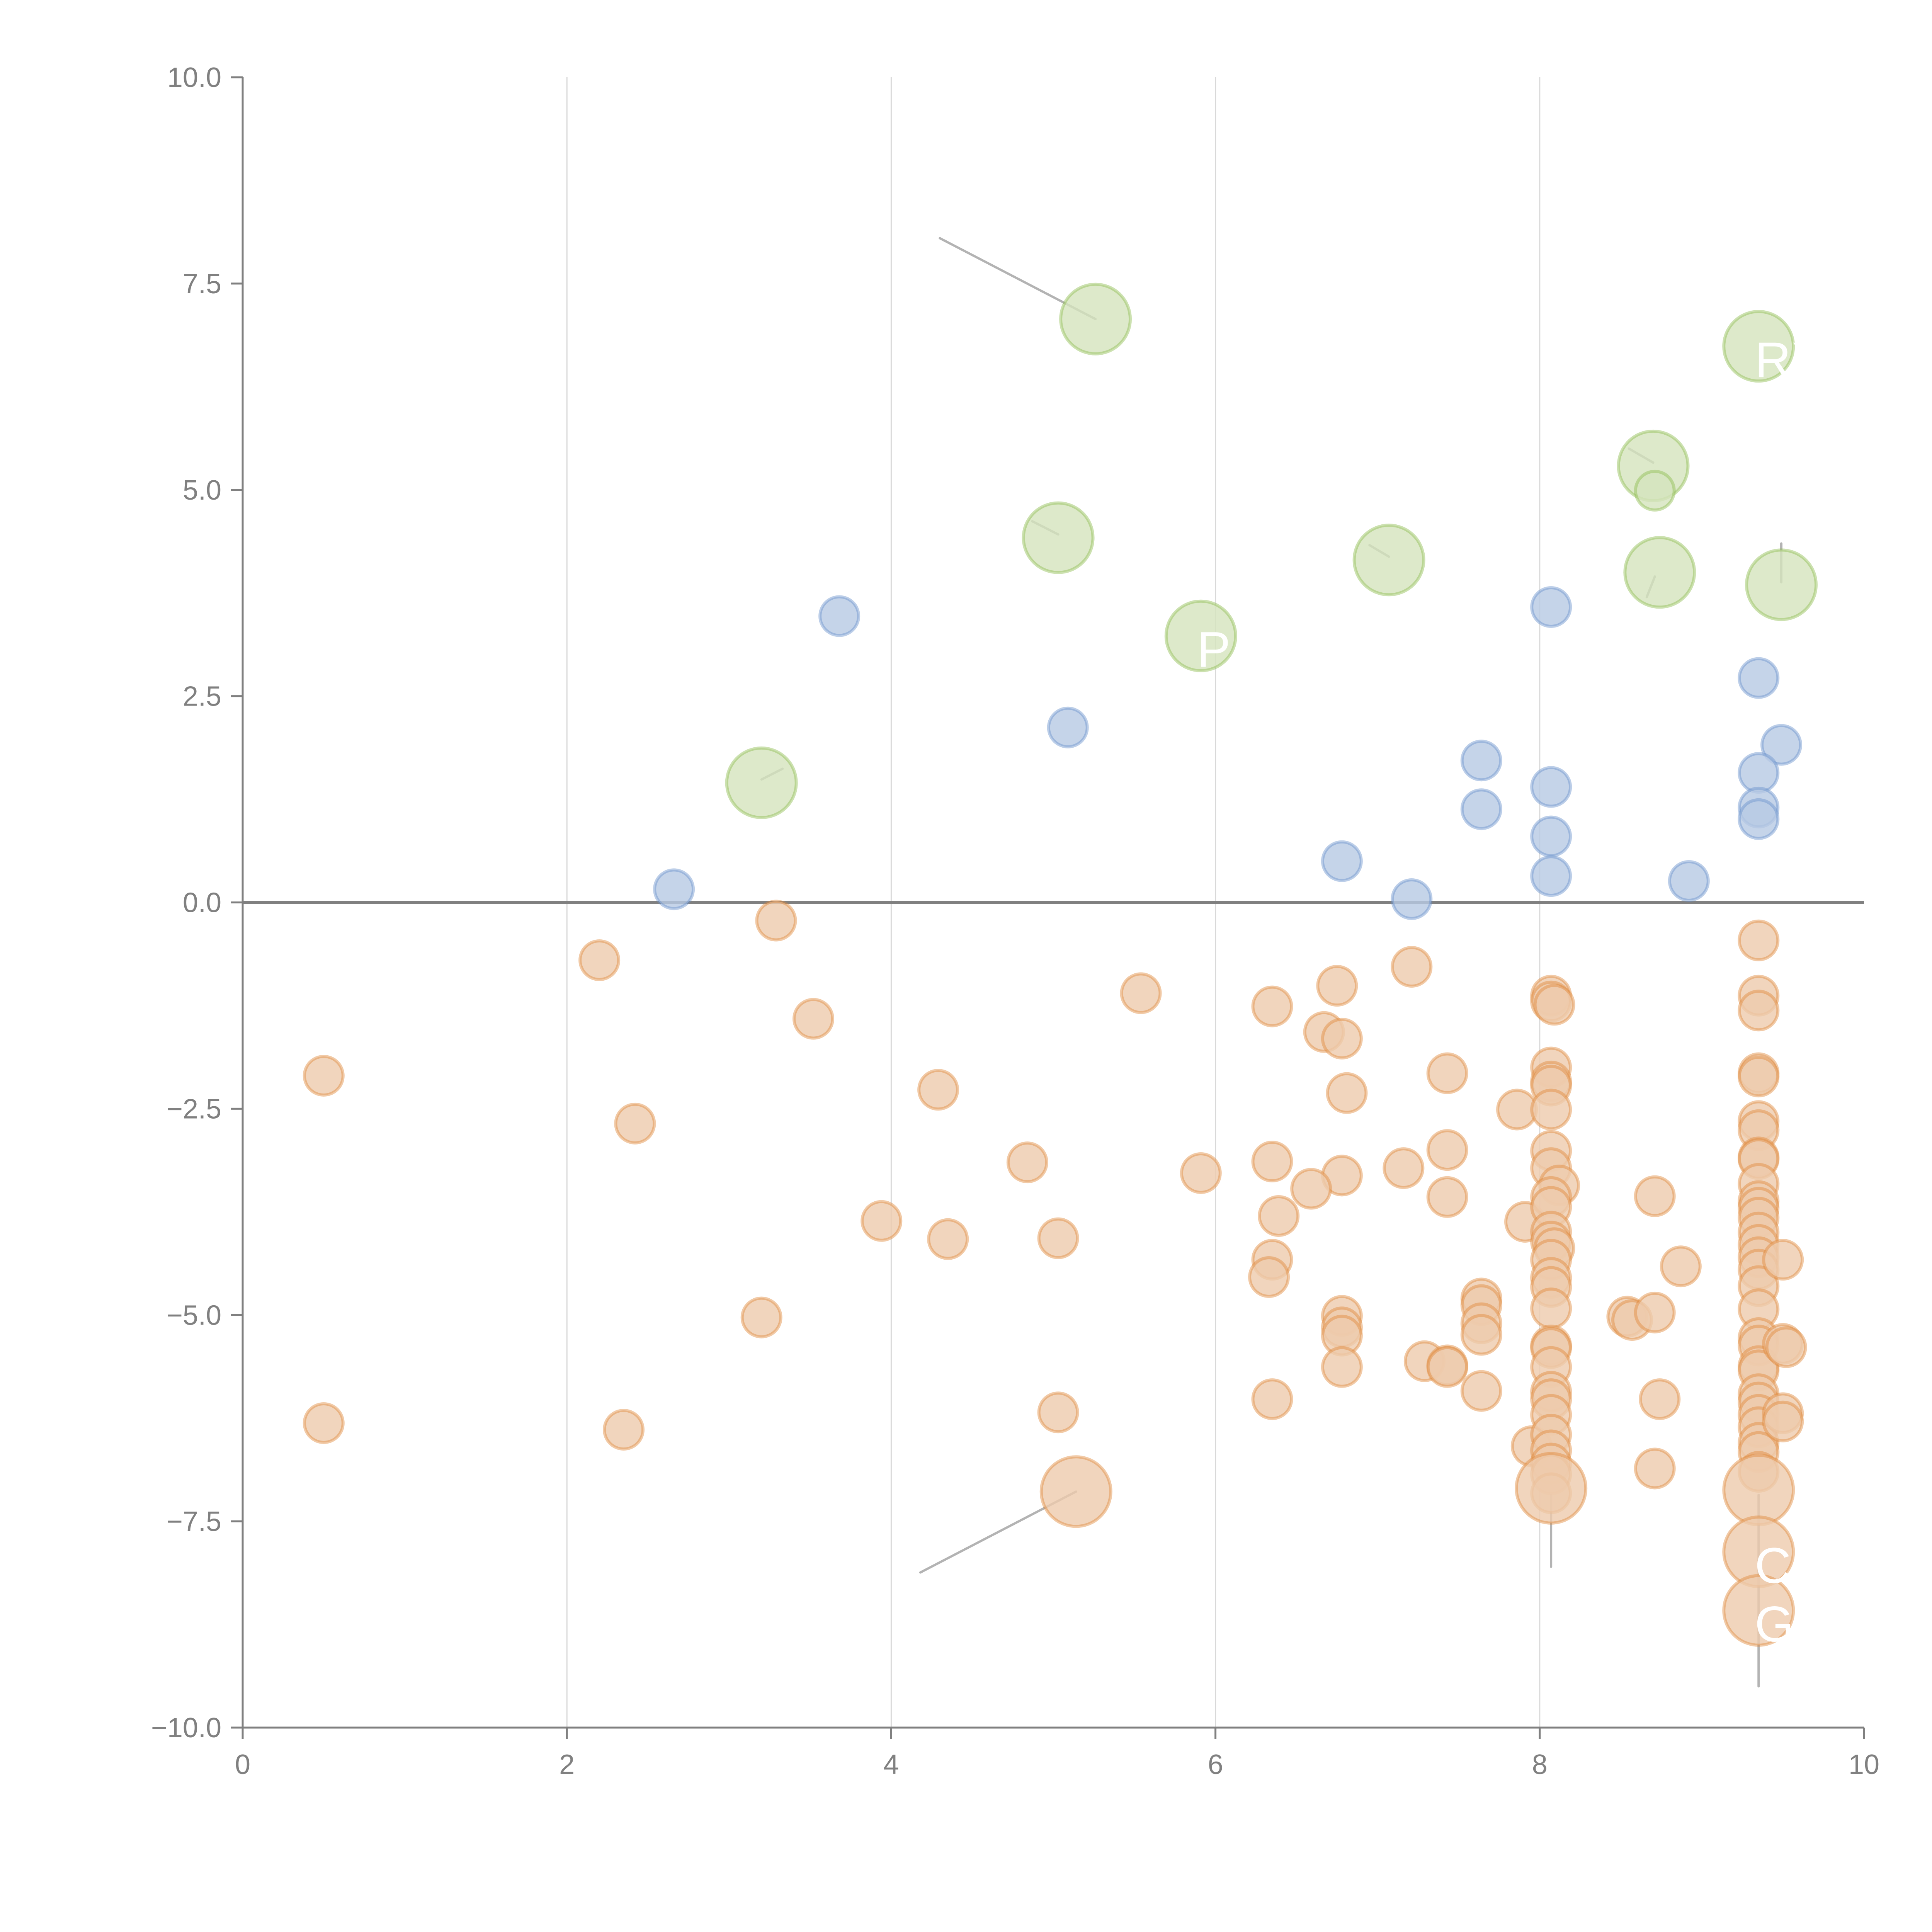 The width and height of the screenshot is (1932, 1932). Describe the element at coordinates (202, 284) in the screenshot. I see `y-tick-label: 7.5` at that location.